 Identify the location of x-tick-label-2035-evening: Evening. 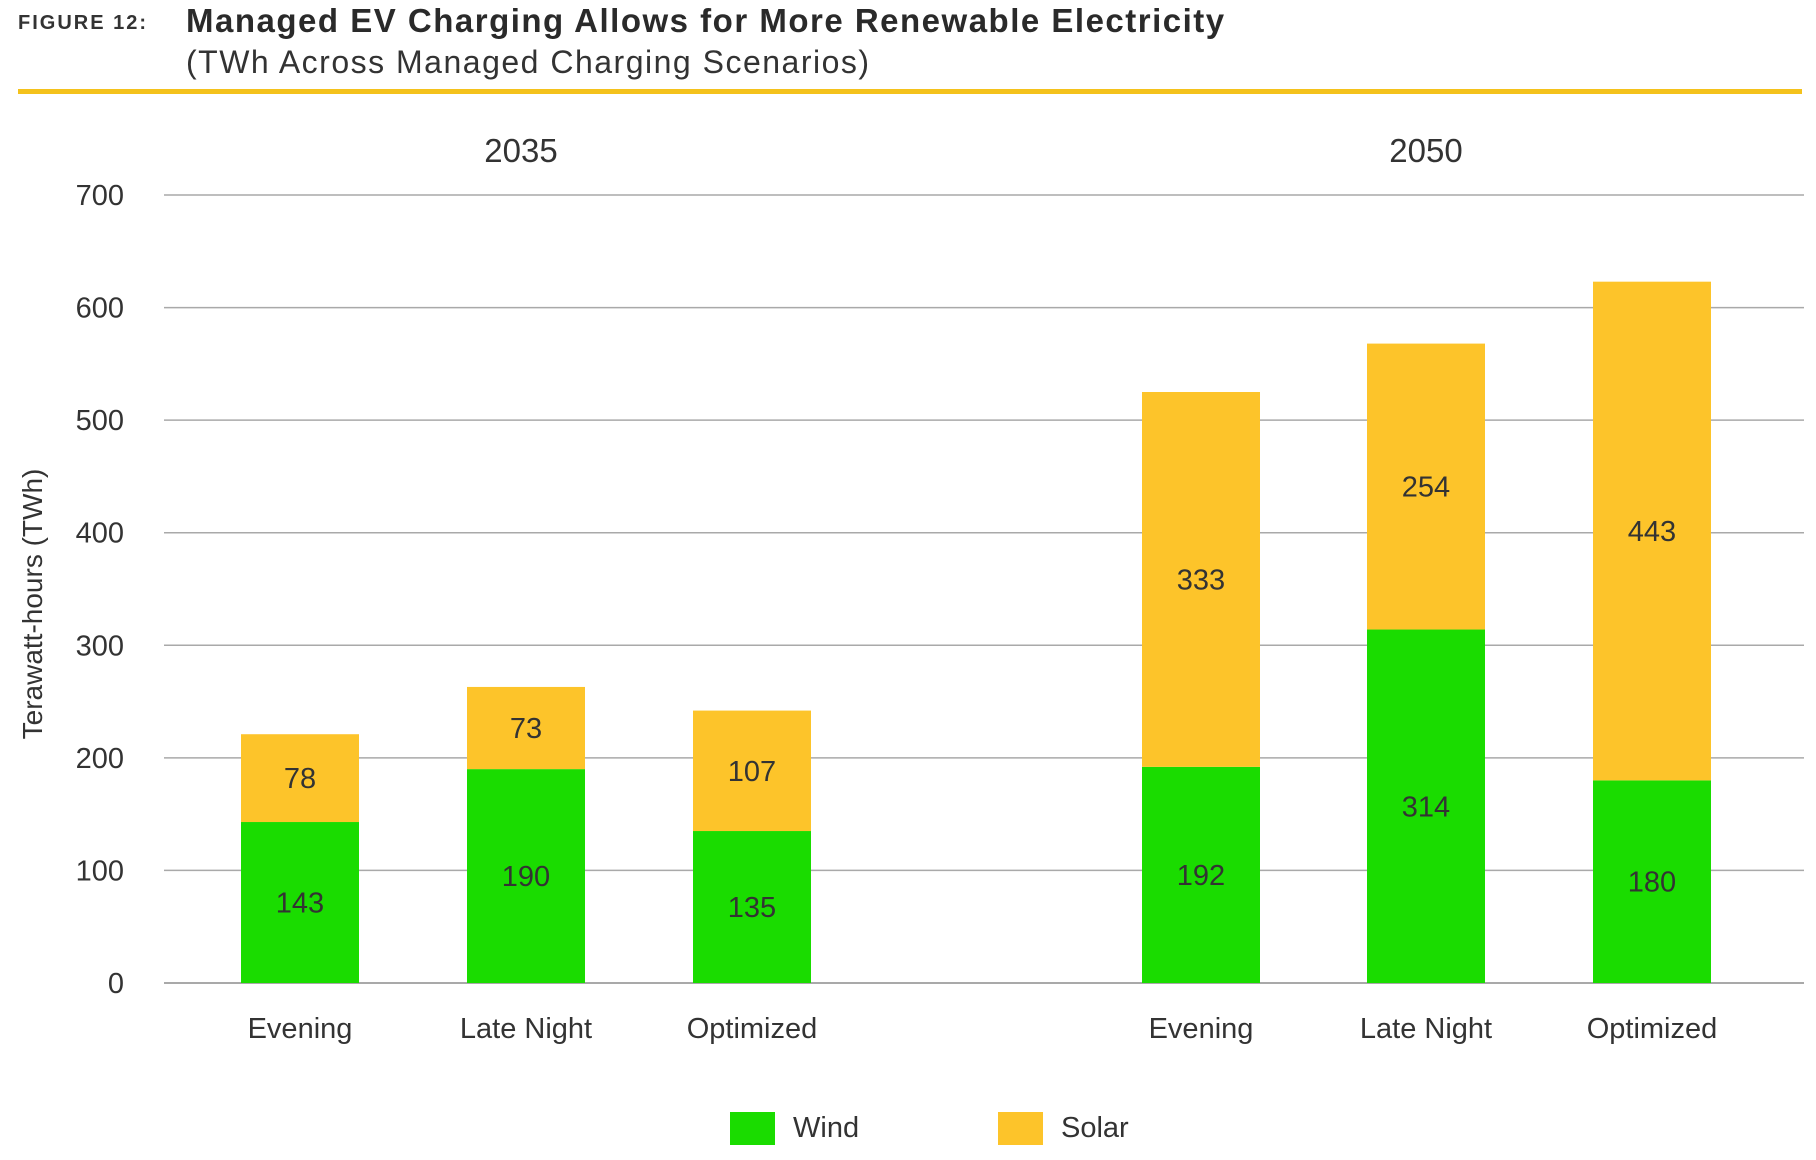
(300, 1029).